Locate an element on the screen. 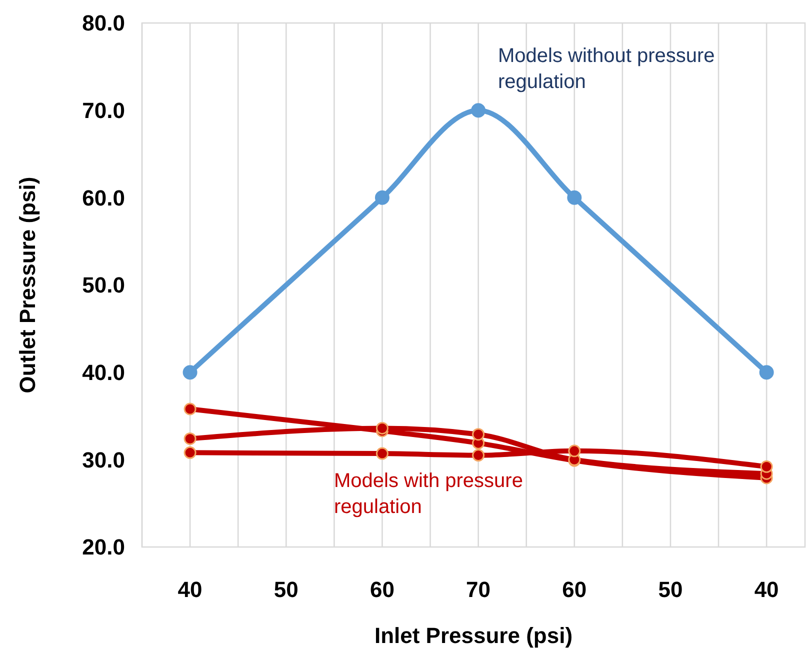 This screenshot has width=807, height=653. y-tick-label: 30.0 is located at coordinates (103, 459).